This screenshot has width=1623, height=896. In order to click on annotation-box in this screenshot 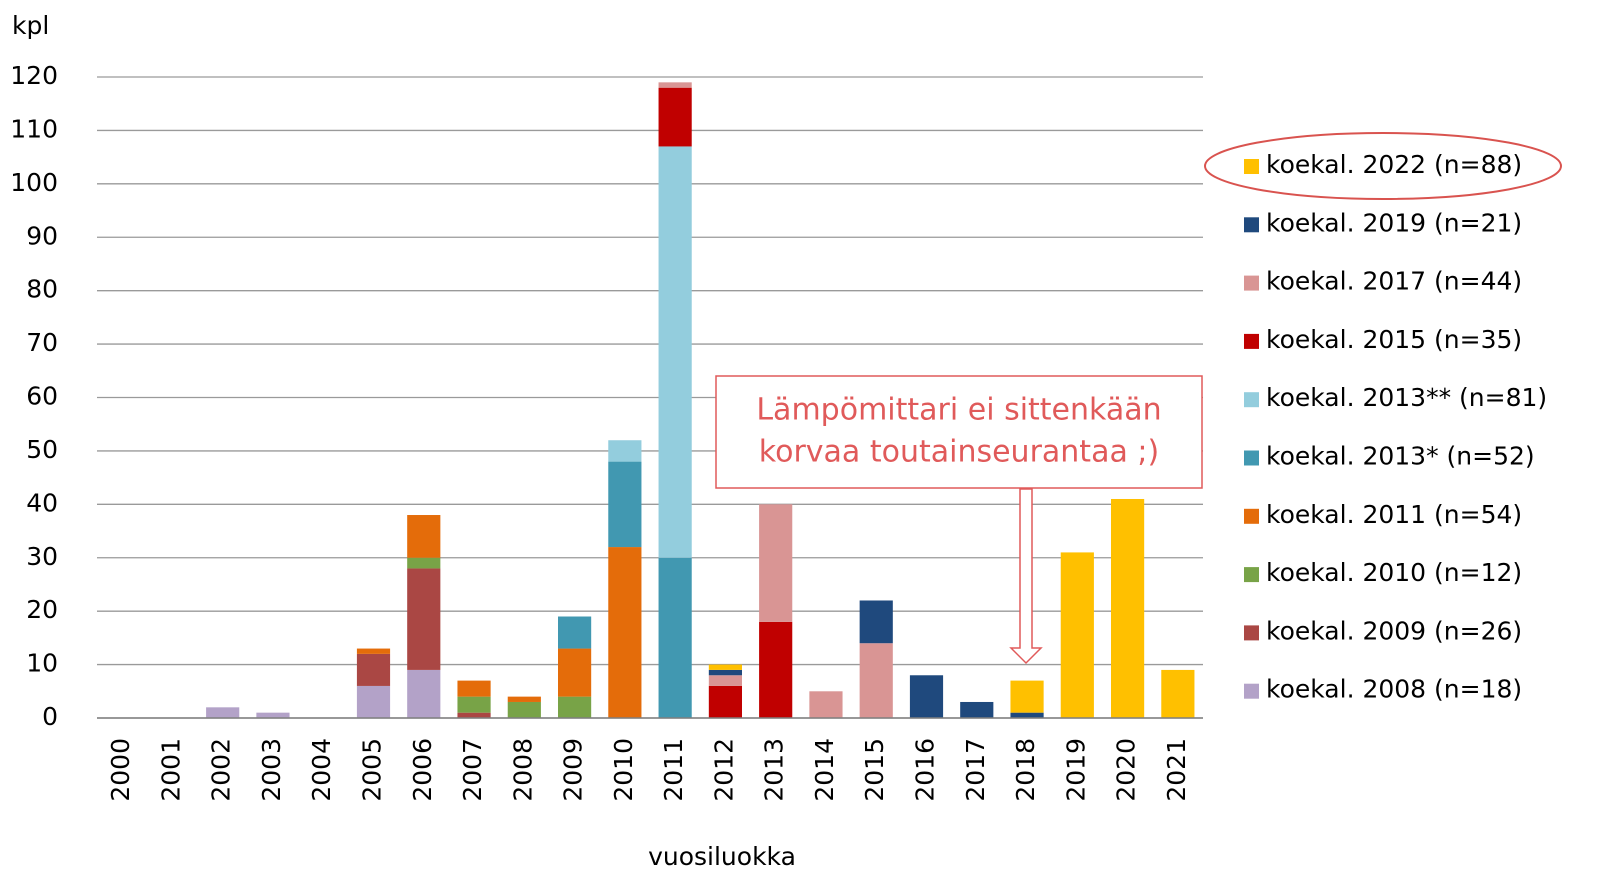, I will do `click(959, 432)`.